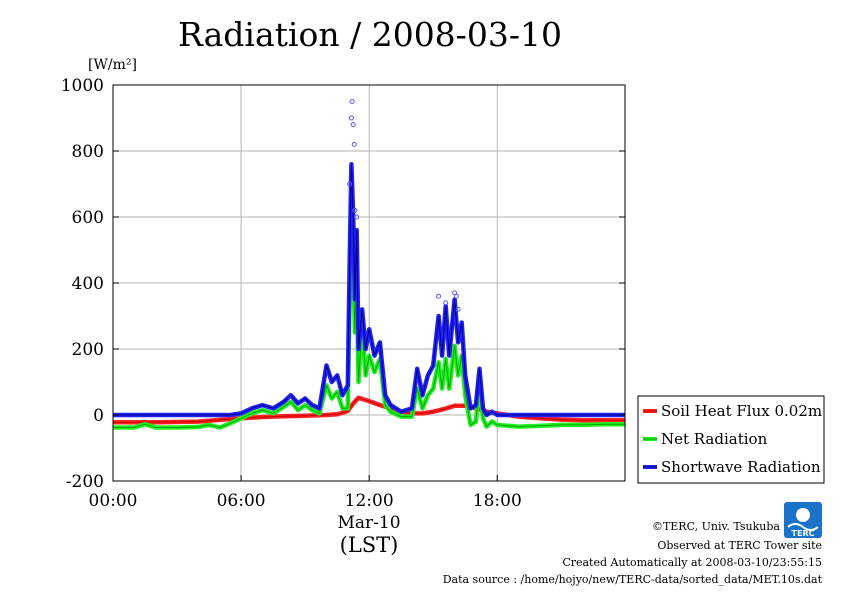 Image resolution: width=842 pixels, height=595 pixels. What do you see at coordinates (803, 533) in the screenshot?
I see `logo-text: TERC` at bounding box center [803, 533].